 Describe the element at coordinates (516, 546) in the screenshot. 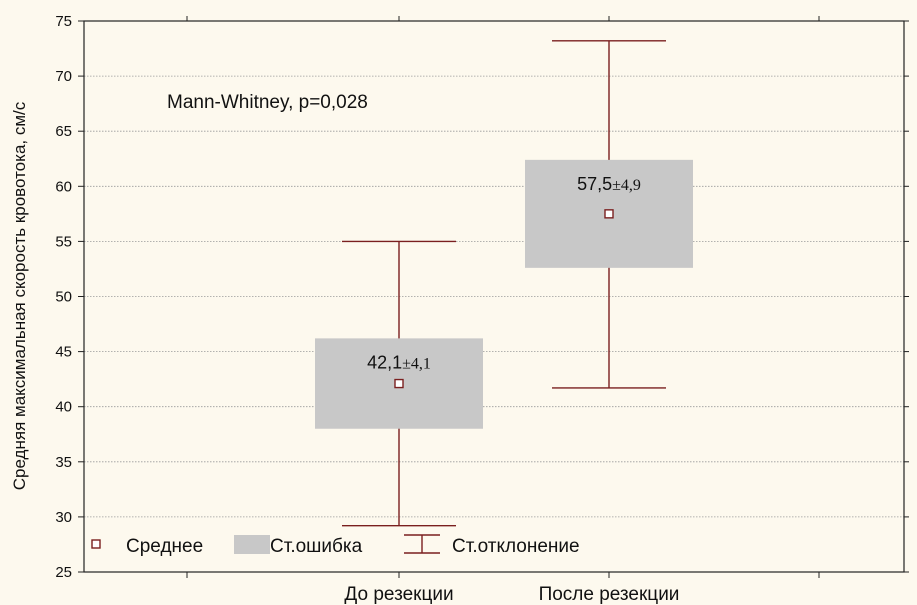

I see `legend-label-sd: Ст.отклонение` at that location.